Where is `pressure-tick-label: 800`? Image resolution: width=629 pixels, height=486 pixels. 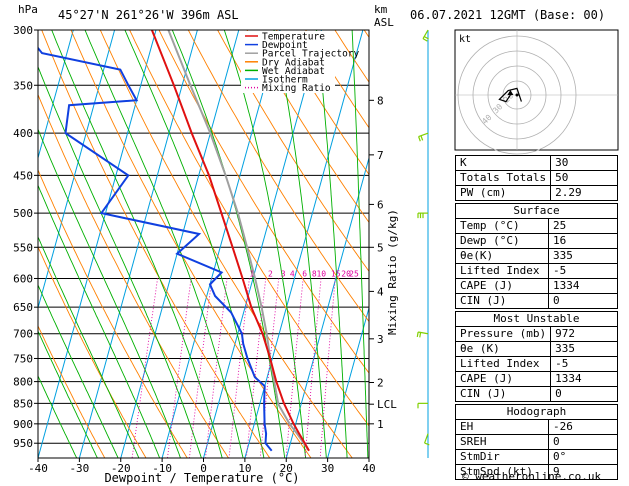 pressure-tick-label: 800 is located at coordinates (23, 382).